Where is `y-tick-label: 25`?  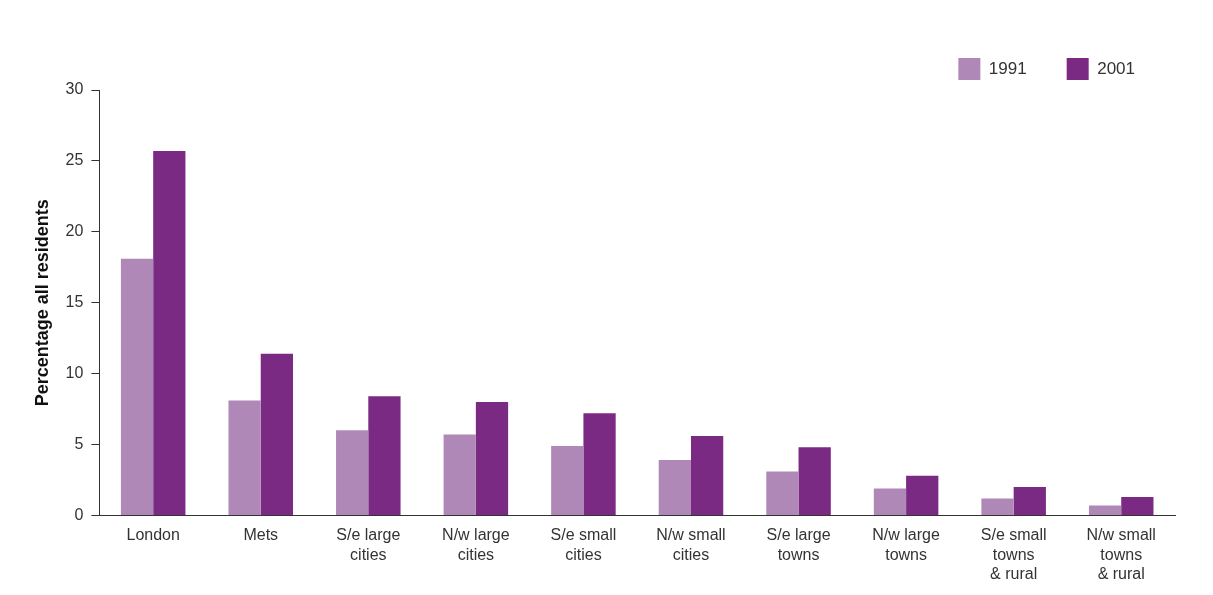 y-tick-label: 25 is located at coordinates (74, 160).